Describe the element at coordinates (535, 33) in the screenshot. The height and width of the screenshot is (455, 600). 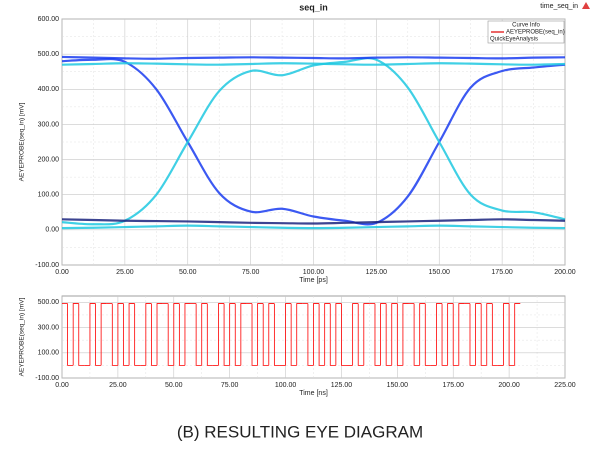
I see `legend-entry: AEYEPROBE(seq_in)` at that location.